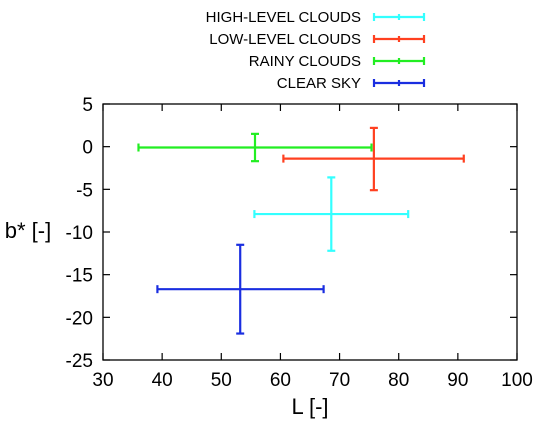 This screenshot has height=422, width=550. Describe the element at coordinates (305, 61) in the screenshot. I see `legend-label: RAINY CLOUDS` at that location.